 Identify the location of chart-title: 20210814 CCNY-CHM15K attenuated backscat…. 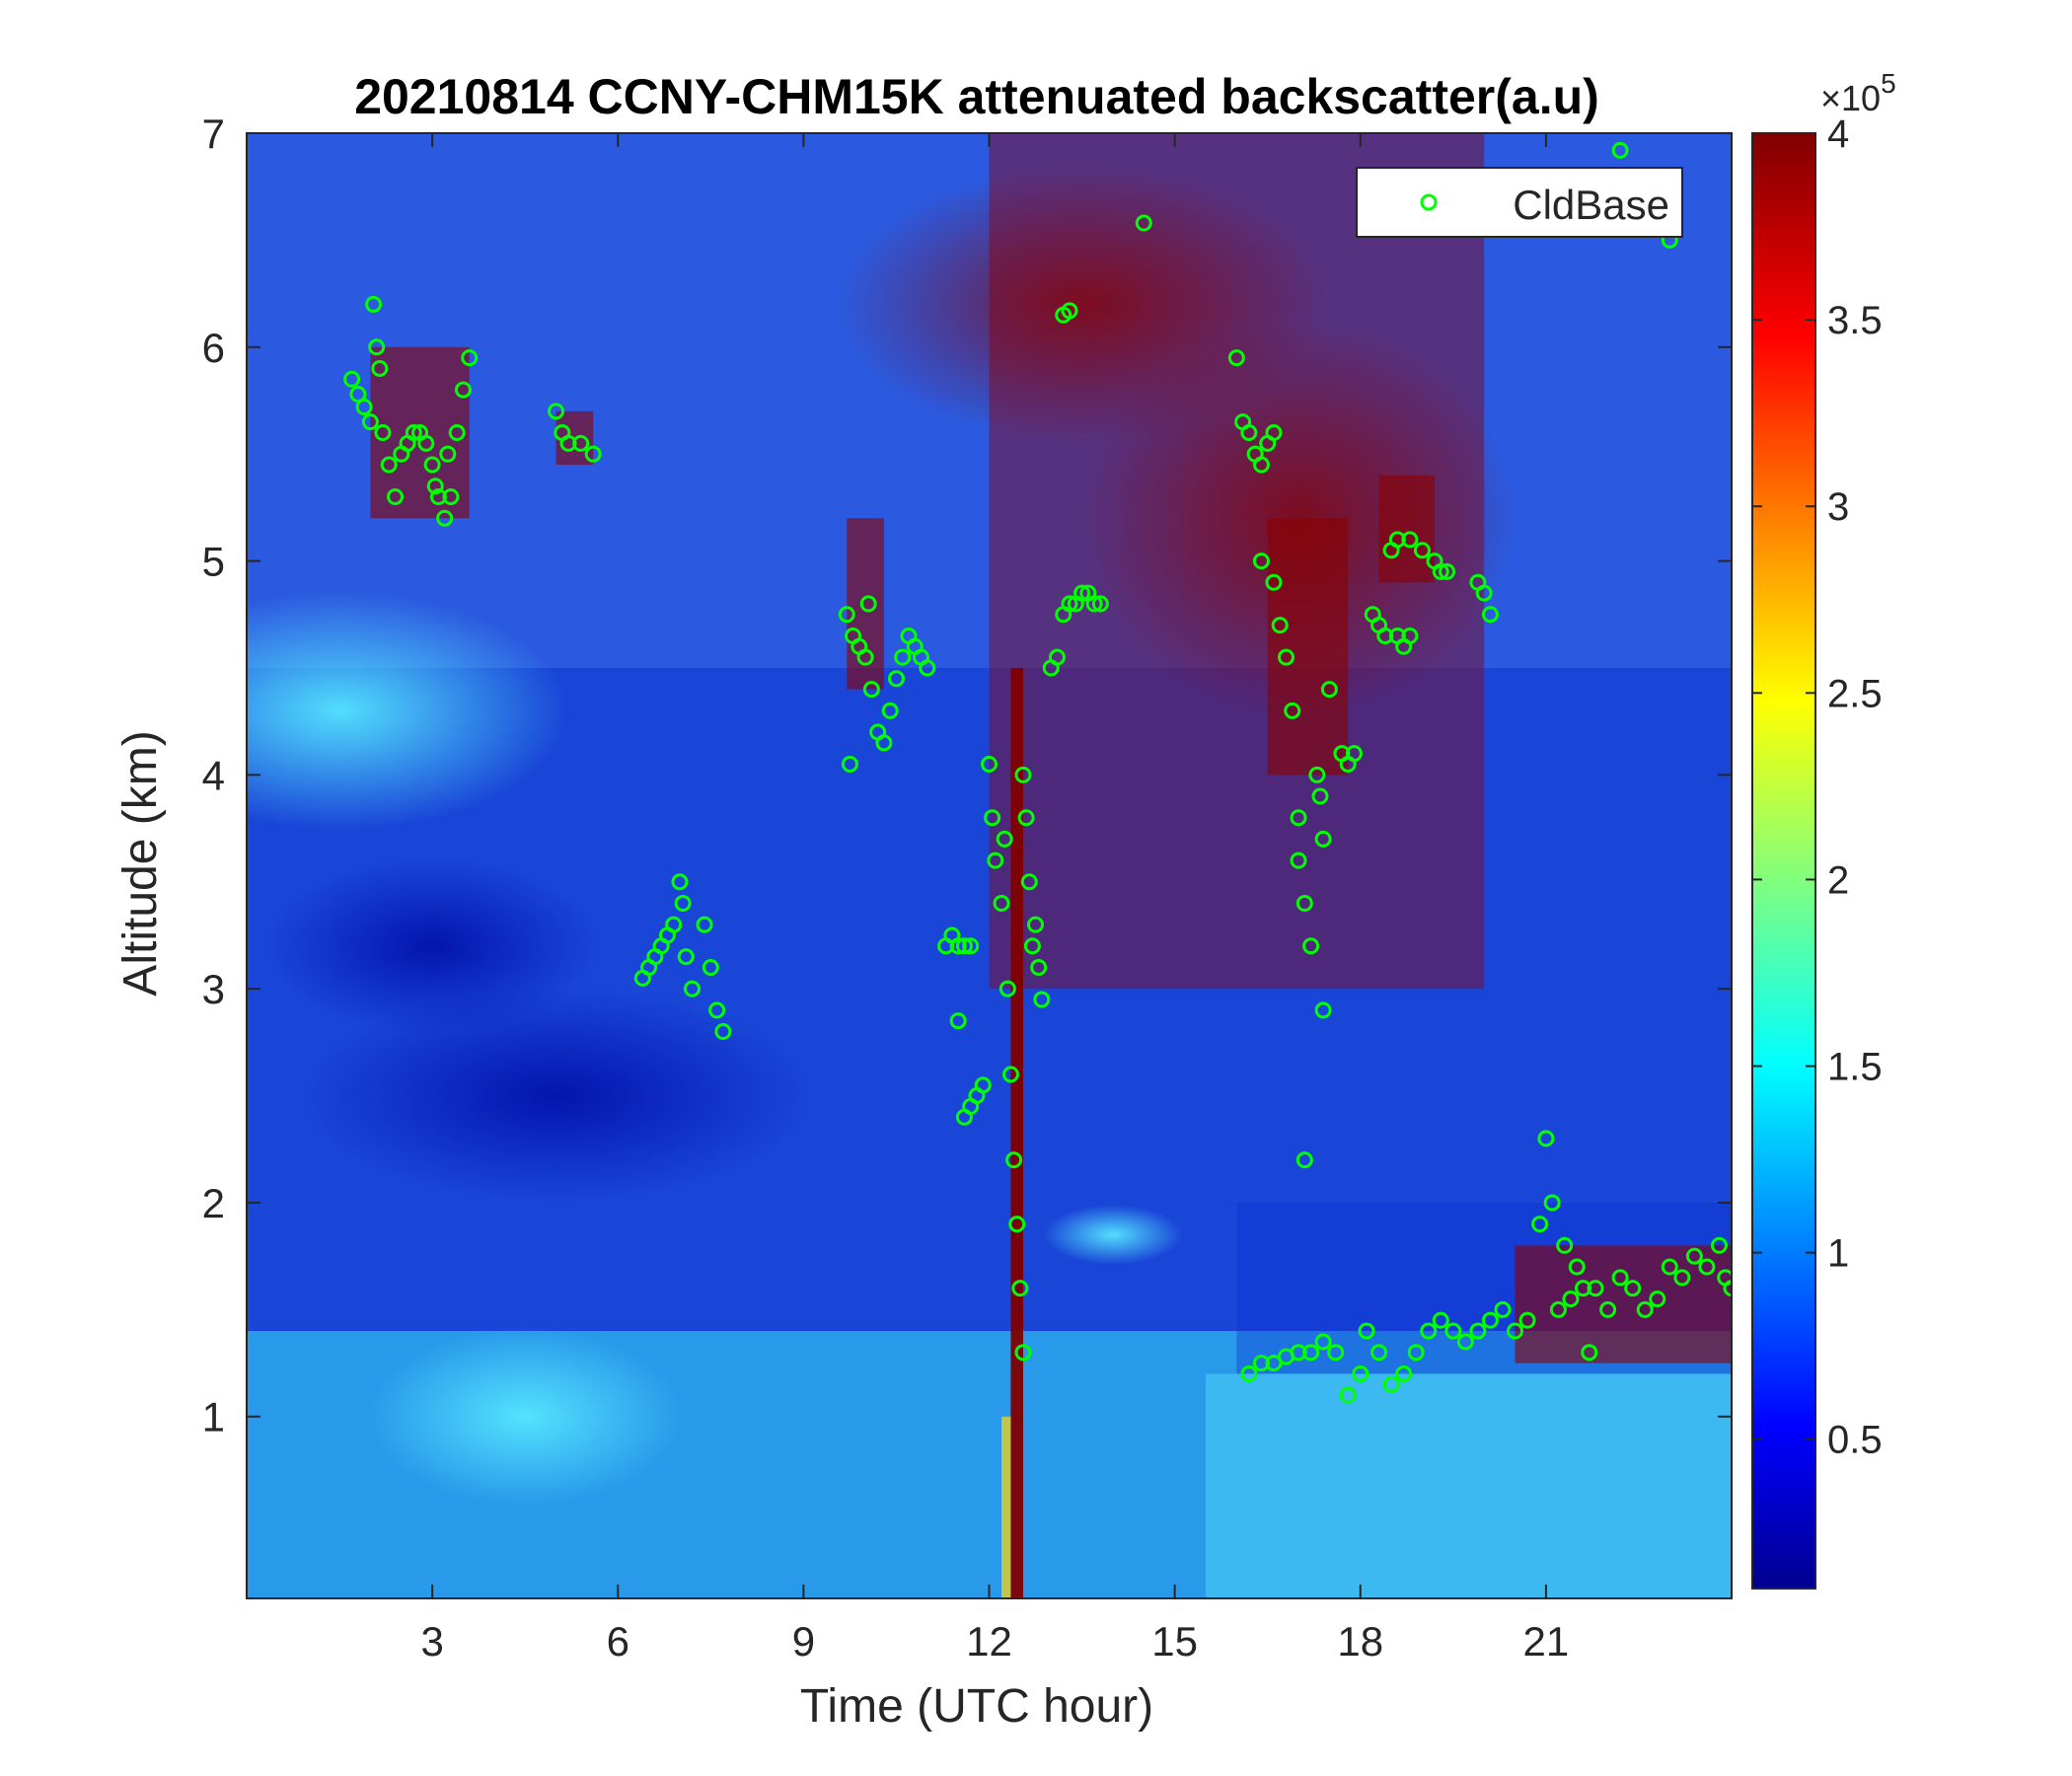
(977, 97).